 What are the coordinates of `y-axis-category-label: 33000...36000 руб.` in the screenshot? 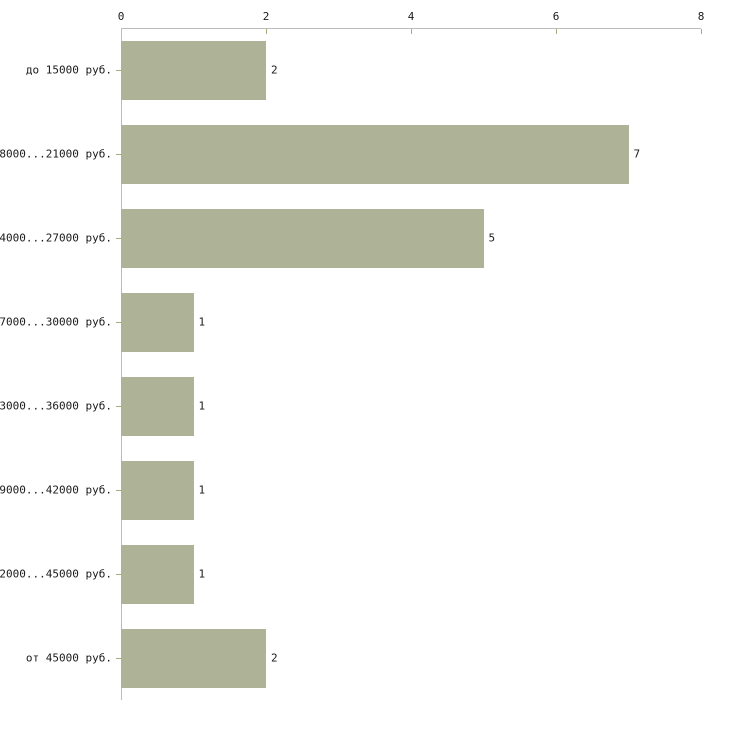 It's located at (56, 406).